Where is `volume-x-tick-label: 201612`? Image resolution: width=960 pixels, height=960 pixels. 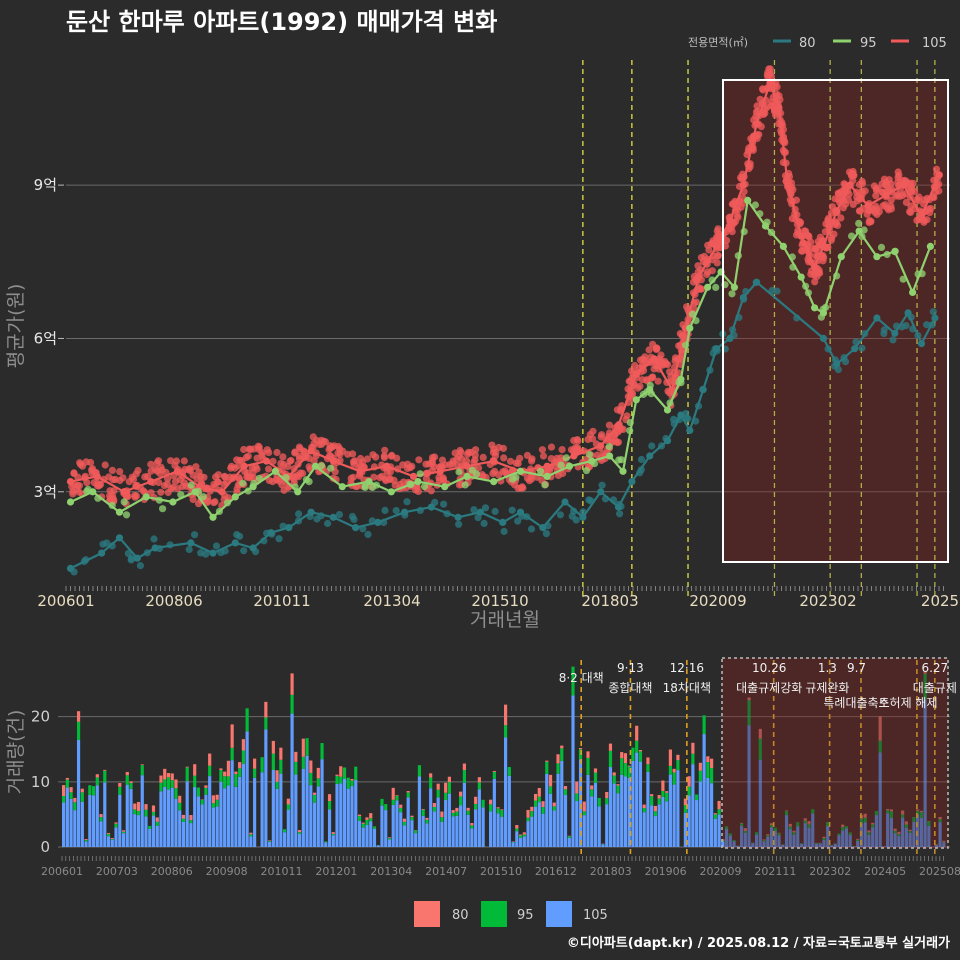
volume-x-tick-label: 201612 is located at coordinates (556, 871).